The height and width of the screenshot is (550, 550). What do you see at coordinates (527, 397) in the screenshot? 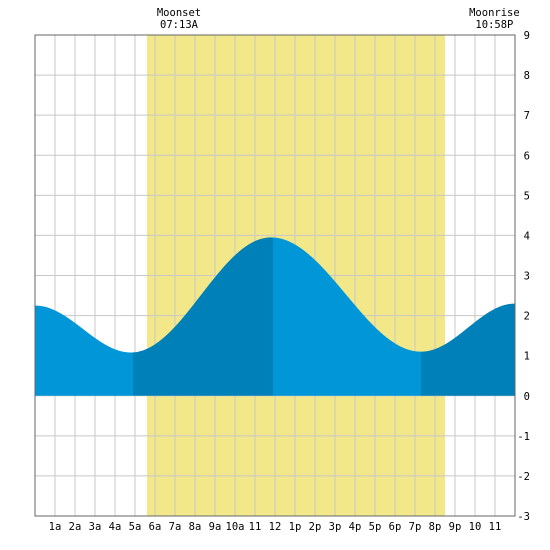
I see `y-tick-label: 0` at bounding box center [527, 397].